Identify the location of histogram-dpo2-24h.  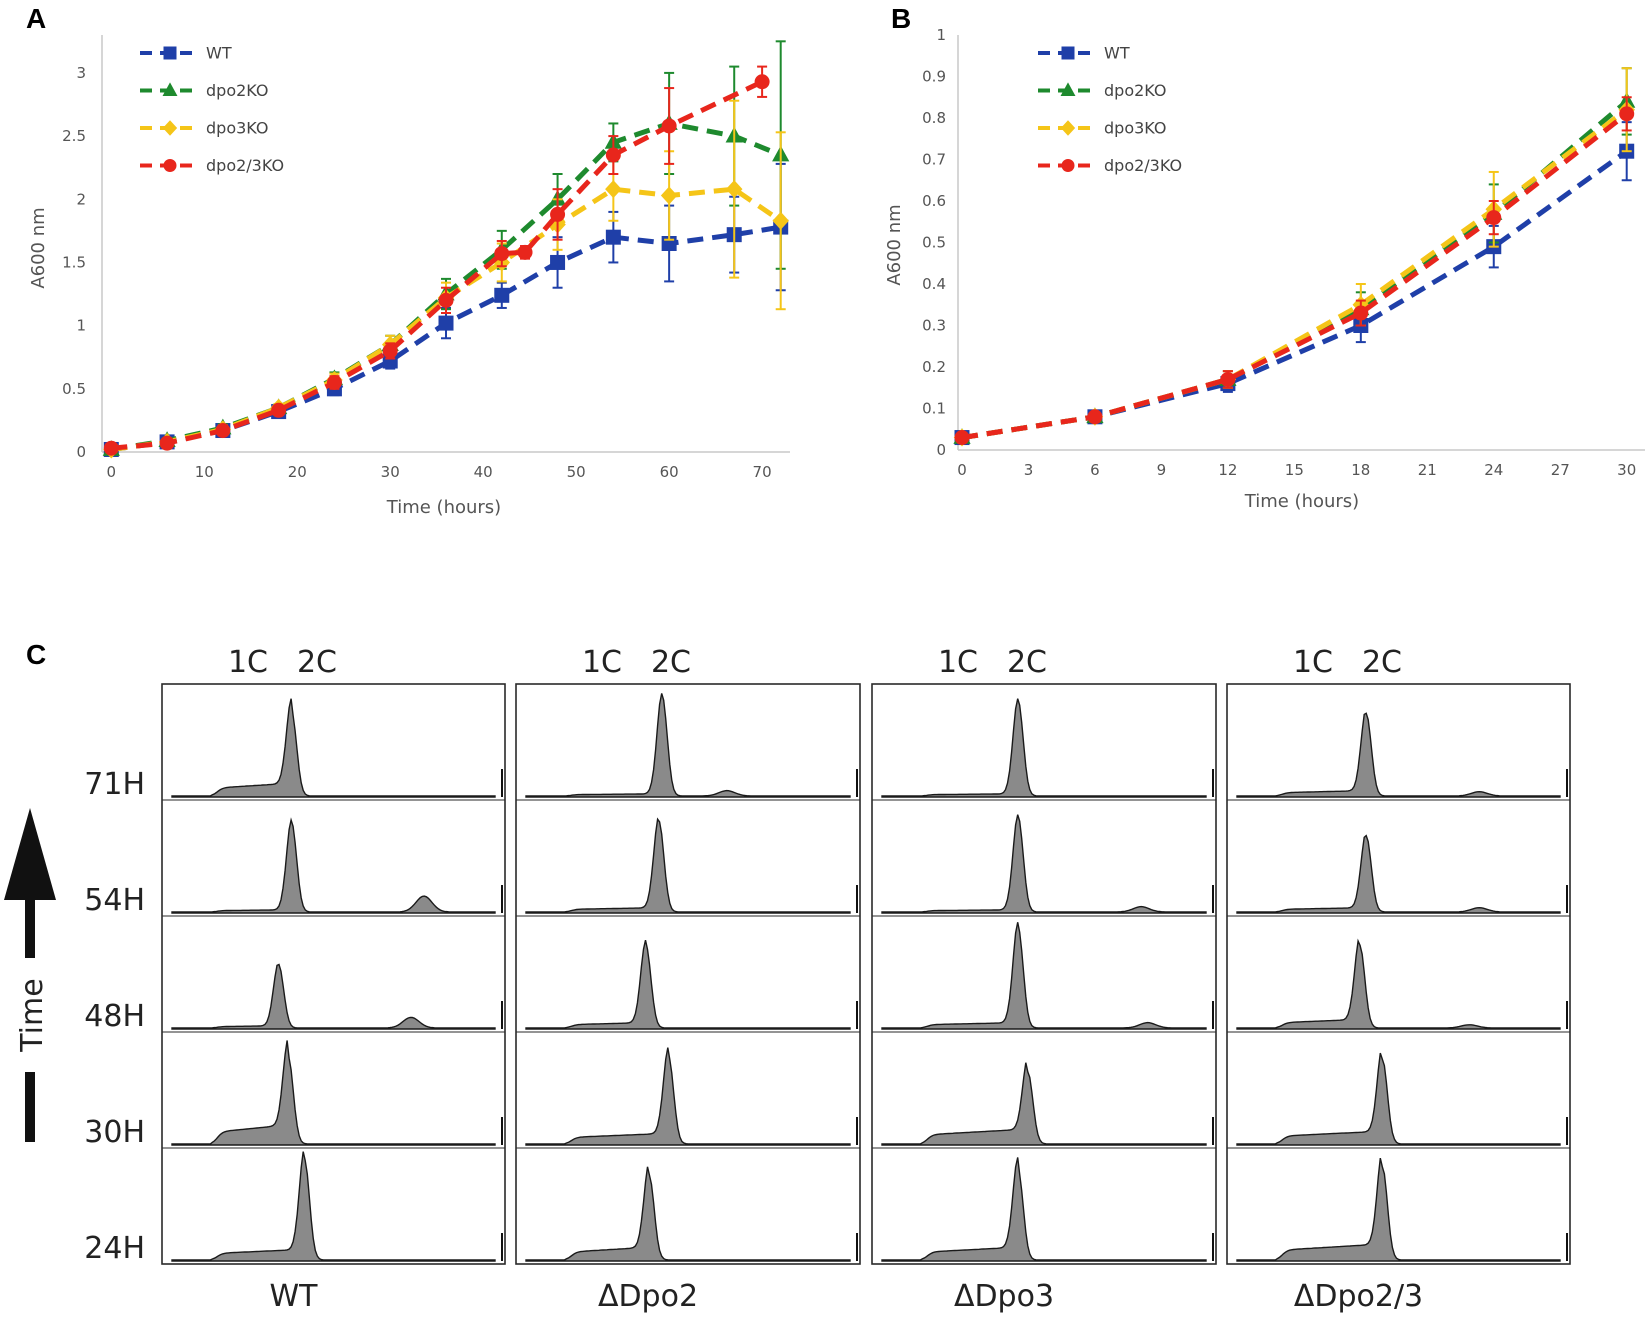
(688, 1214).